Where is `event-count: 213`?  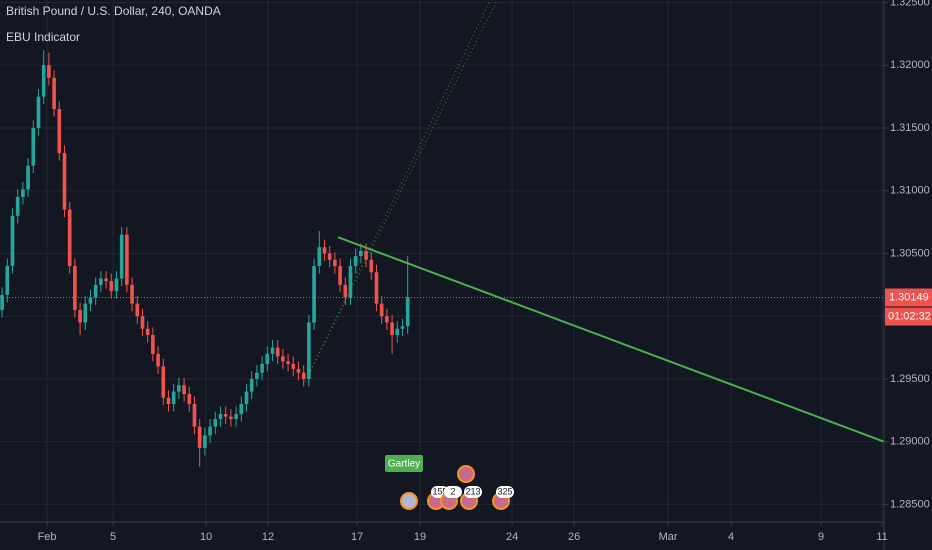
event-count: 213 is located at coordinates (472, 491).